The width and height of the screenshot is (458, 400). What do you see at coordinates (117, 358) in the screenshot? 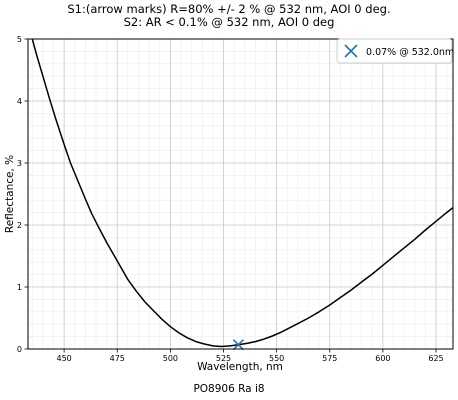
I see `x-tick-label: 475` at bounding box center [117, 358].